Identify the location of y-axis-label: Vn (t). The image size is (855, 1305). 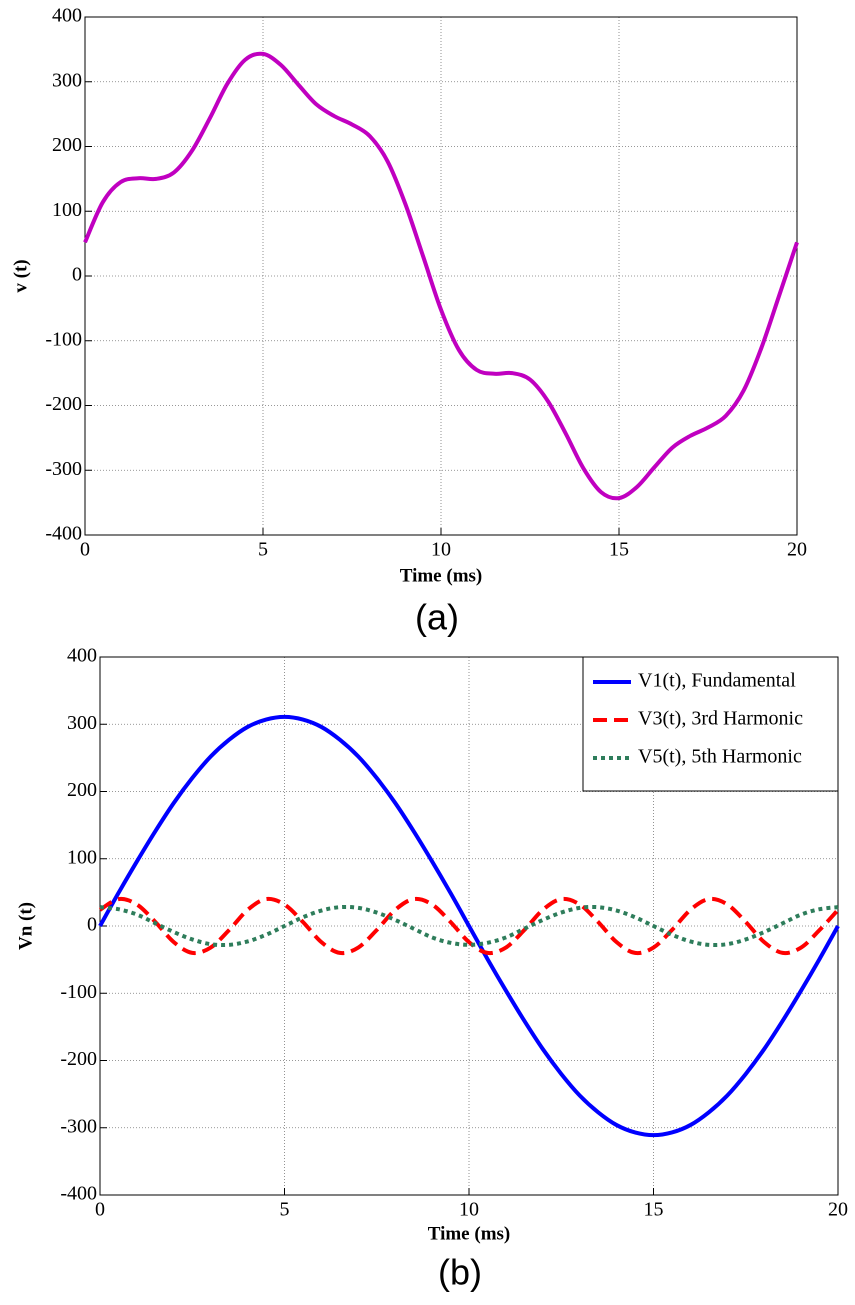
(25, 926).